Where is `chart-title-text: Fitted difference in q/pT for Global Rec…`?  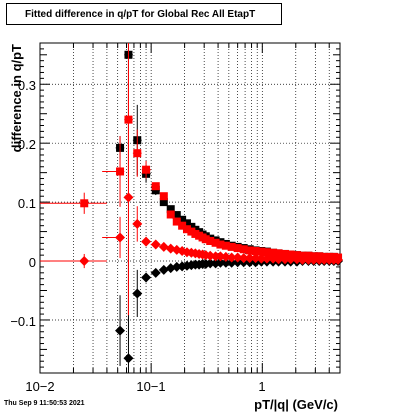 chart-title-text: Fitted difference in q/pT for Global Rec… is located at coordinates (140, 14).